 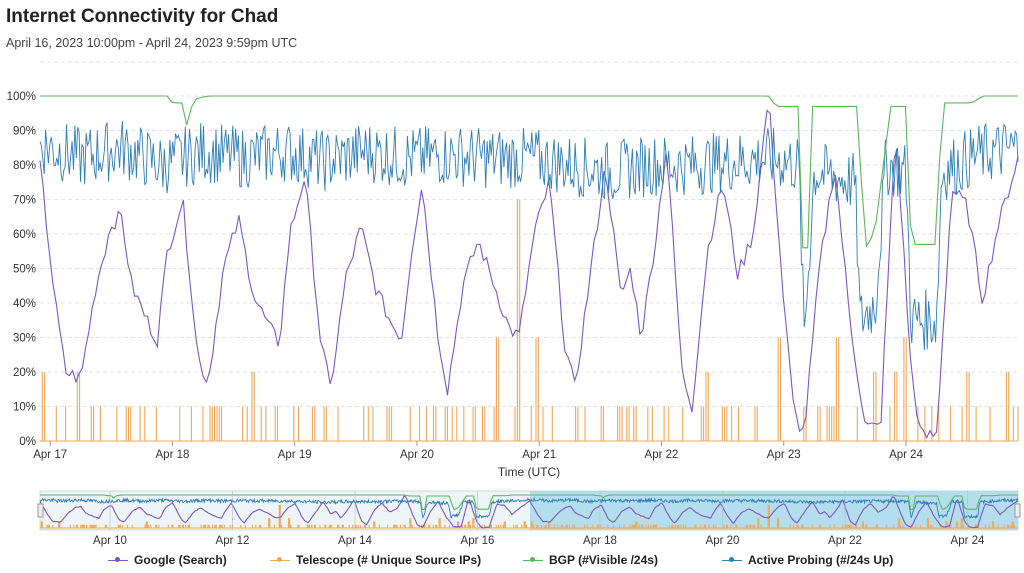 What do you see at coordinates (732, 559) in the screenshot?
I see `legend-swatch-active-probing` at bounding box center [732, 559].